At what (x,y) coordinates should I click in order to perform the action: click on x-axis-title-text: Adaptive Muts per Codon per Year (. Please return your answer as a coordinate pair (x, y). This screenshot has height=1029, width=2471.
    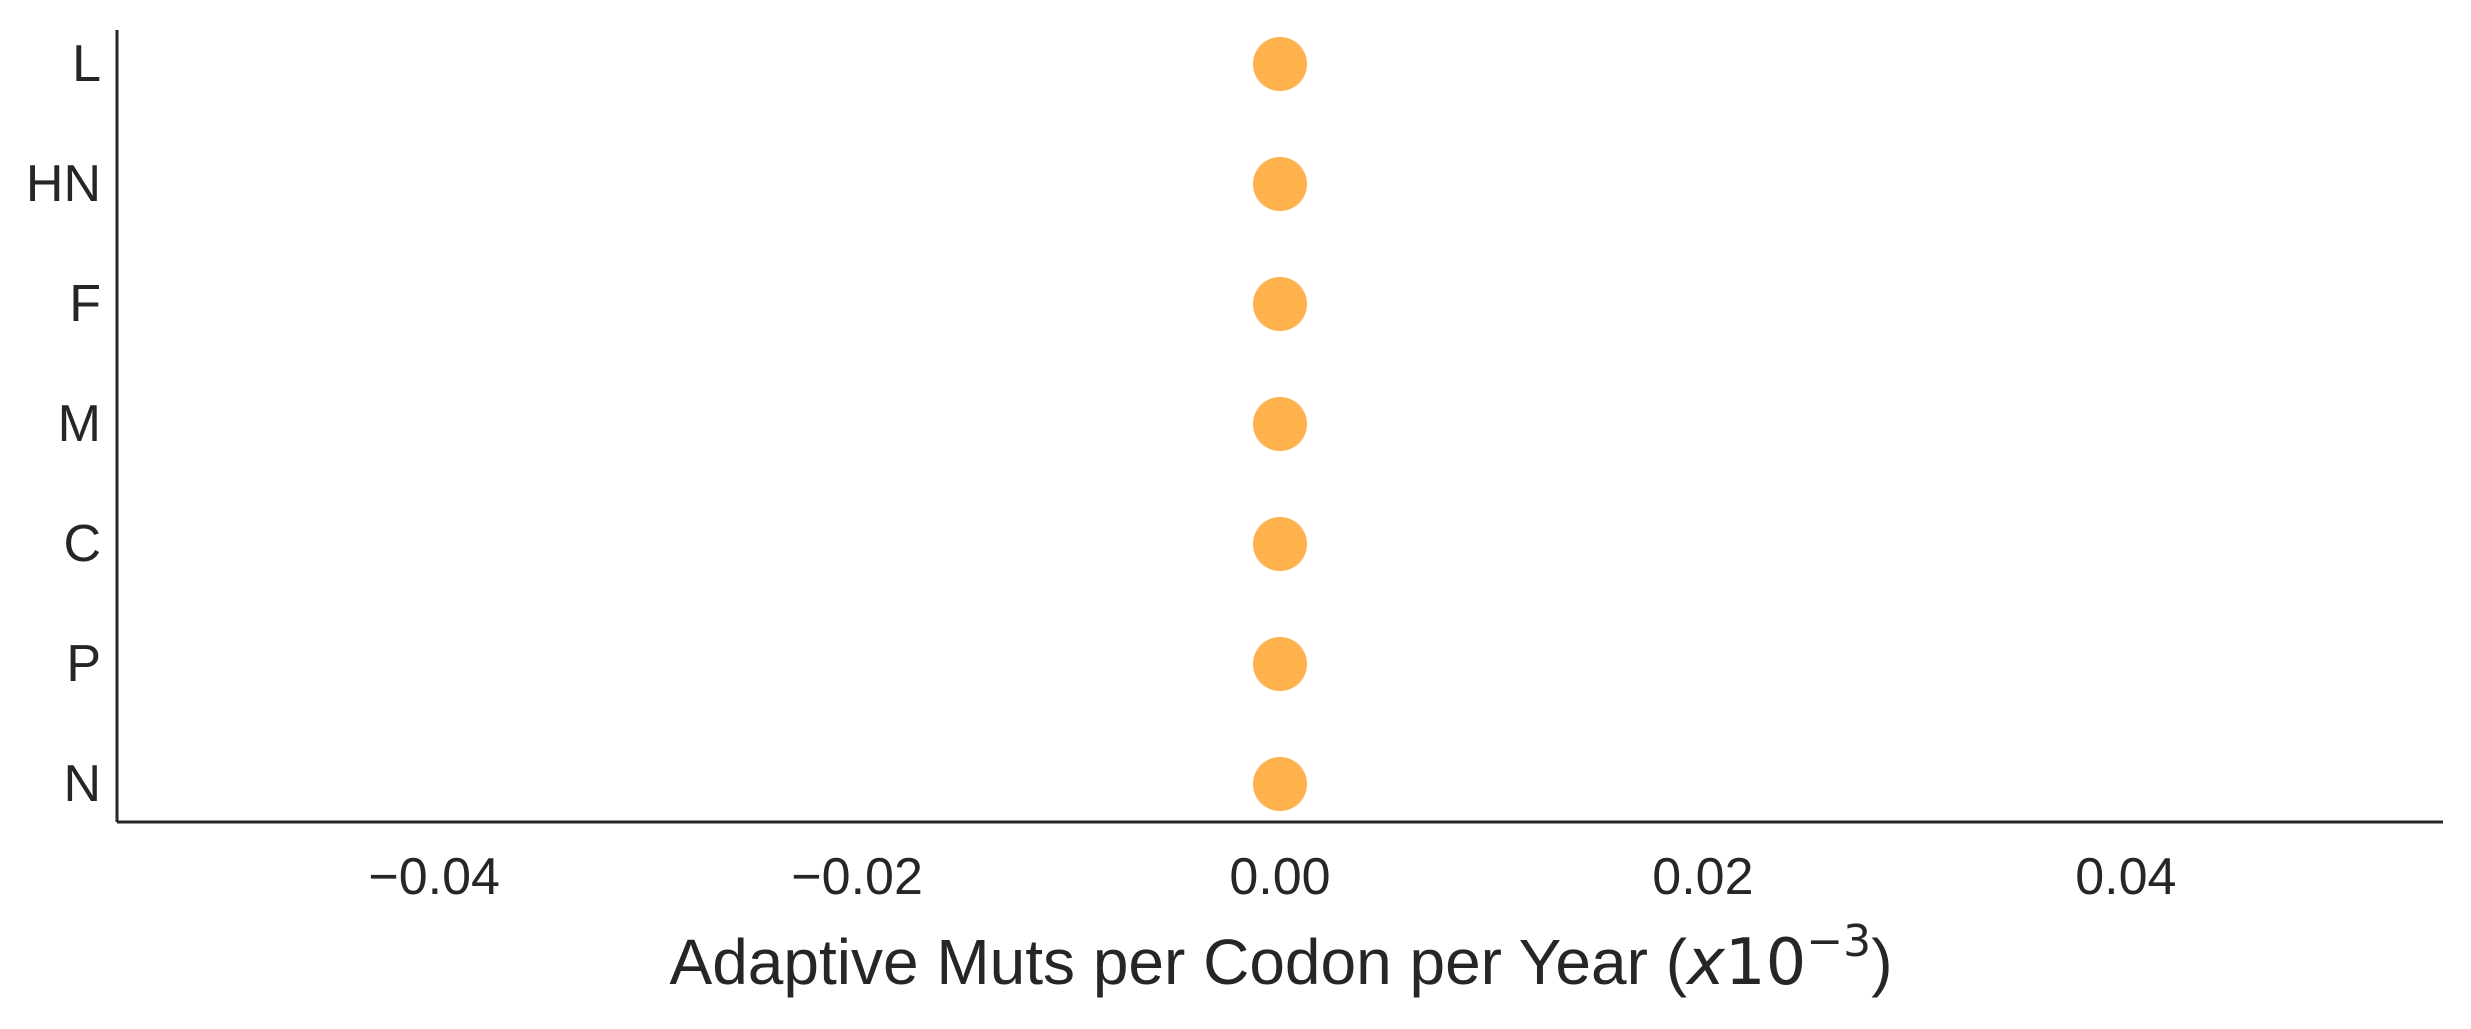
    Looking at the image, I should click on (1179, 962).